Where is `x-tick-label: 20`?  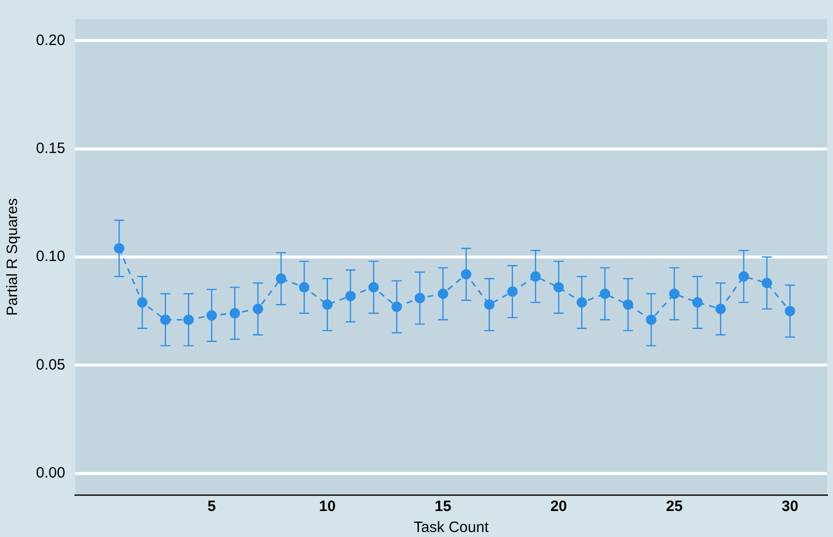
x-tick-label: 20 is located at coordinates (559, 507).